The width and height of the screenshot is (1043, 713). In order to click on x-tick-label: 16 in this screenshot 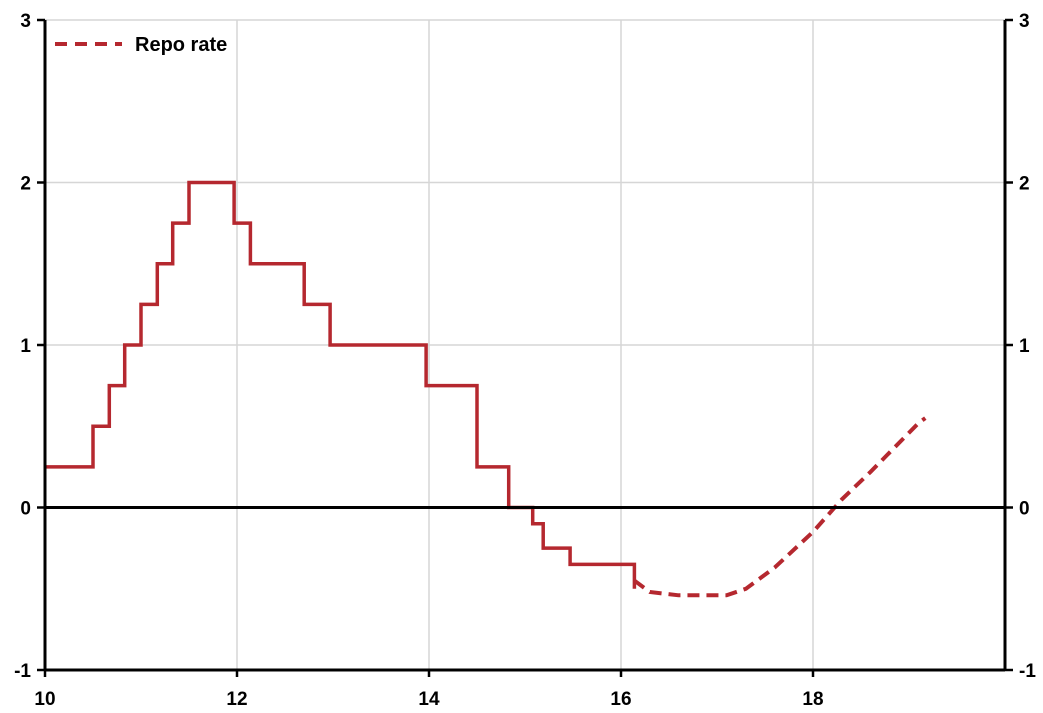, I will do `click(620, 699)`.